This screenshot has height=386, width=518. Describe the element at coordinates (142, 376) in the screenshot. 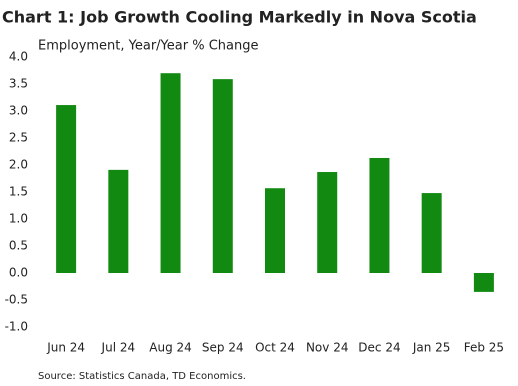

I see `source-note: Source: Statistics Canada, TD Economics.` at that location.